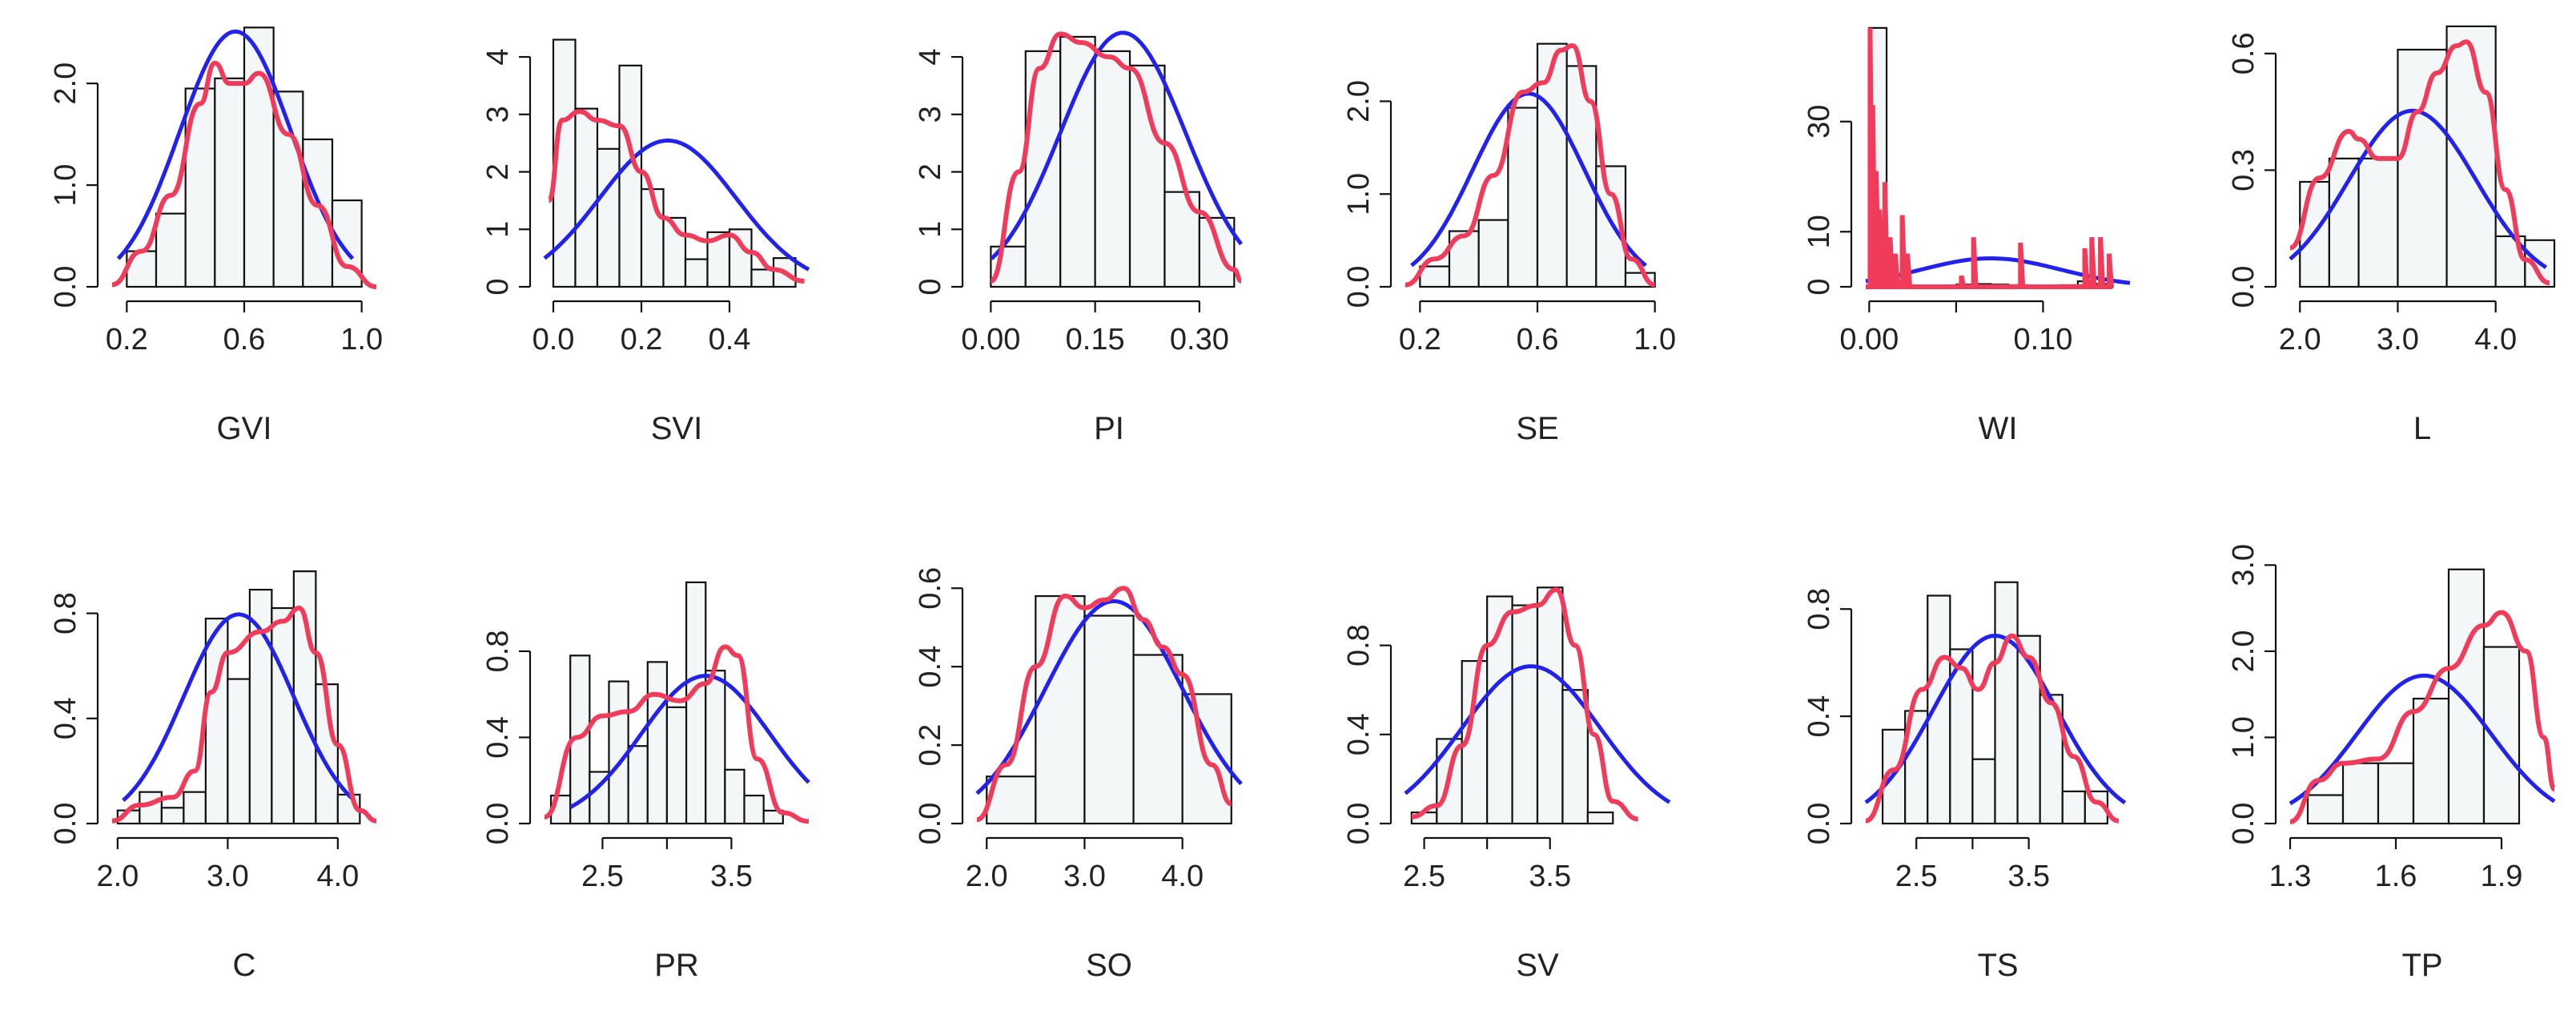 This screenshot has width=2576, height=1011. I want to click on x-tick-label: 0.30, so click(1199, 339).